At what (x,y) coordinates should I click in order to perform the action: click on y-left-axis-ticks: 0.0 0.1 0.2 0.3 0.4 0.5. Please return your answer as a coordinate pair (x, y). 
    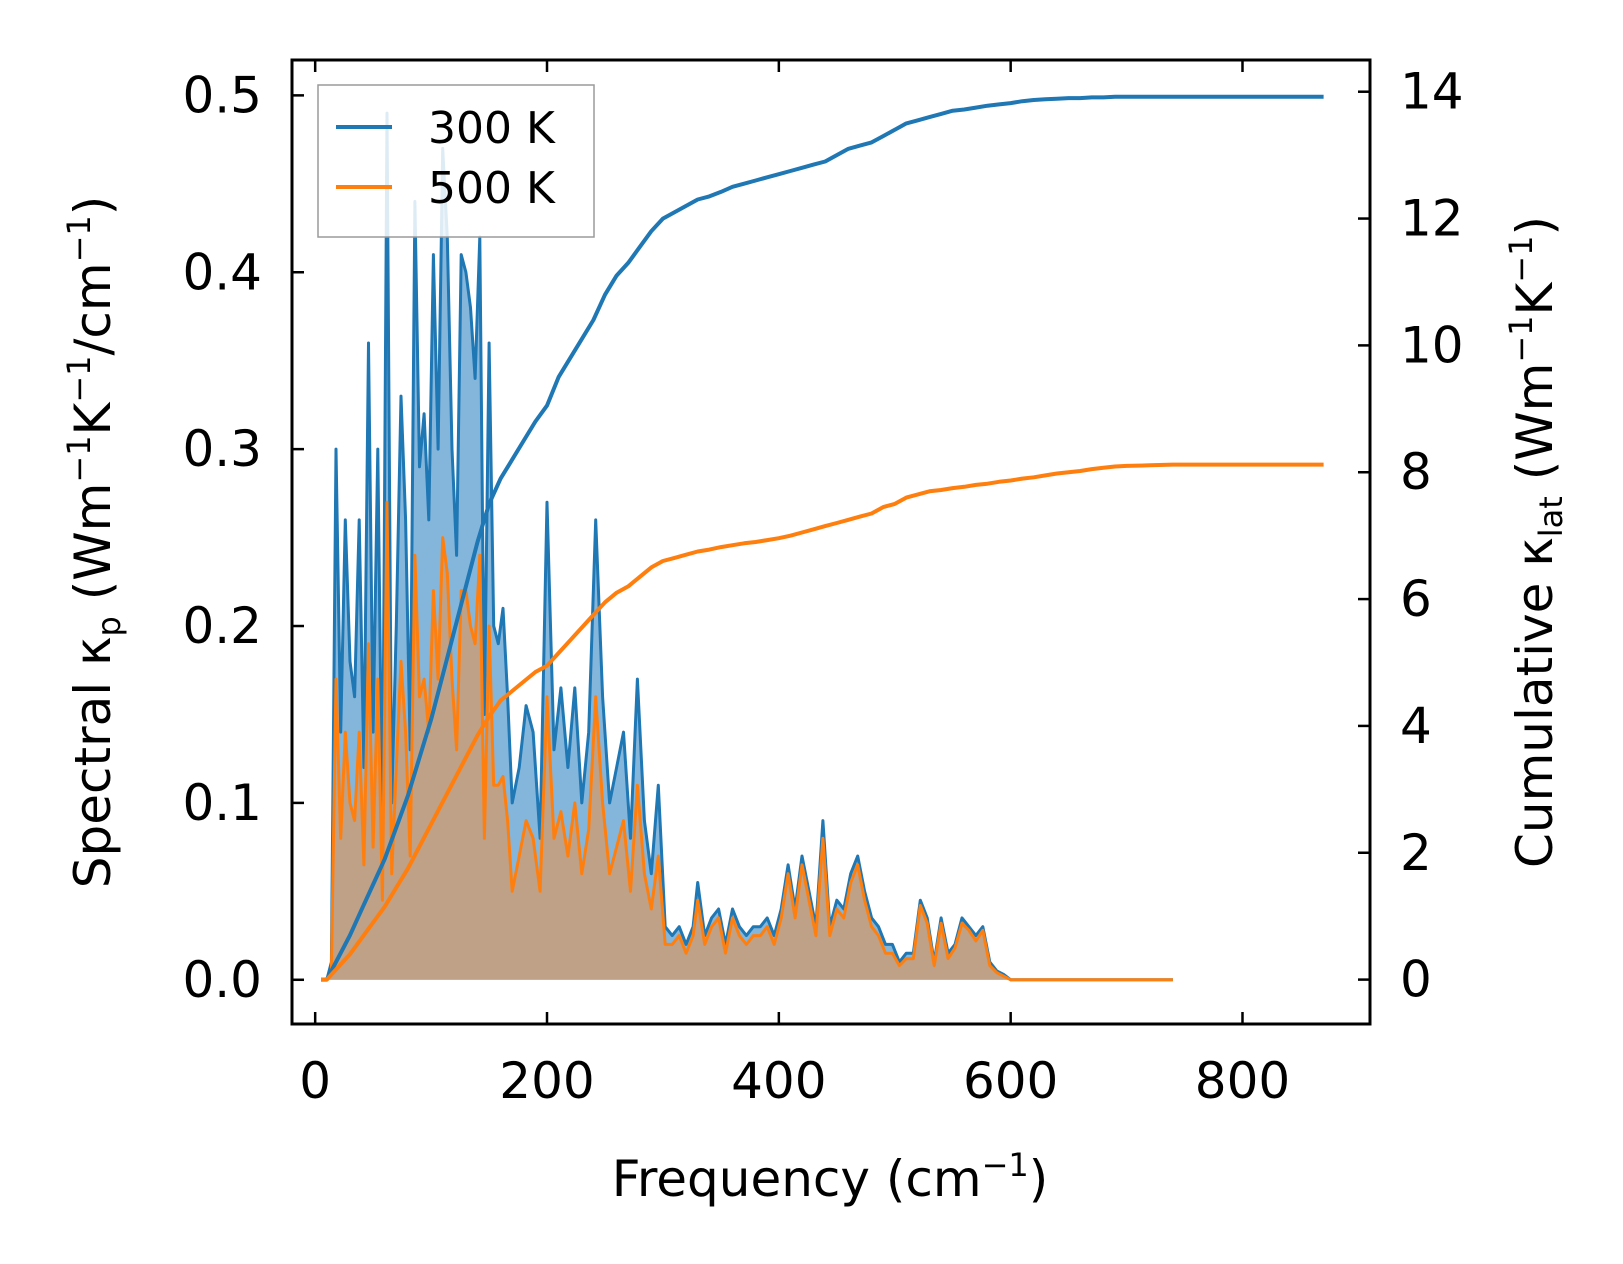
    Looking at the image, I should click on (243, 537).